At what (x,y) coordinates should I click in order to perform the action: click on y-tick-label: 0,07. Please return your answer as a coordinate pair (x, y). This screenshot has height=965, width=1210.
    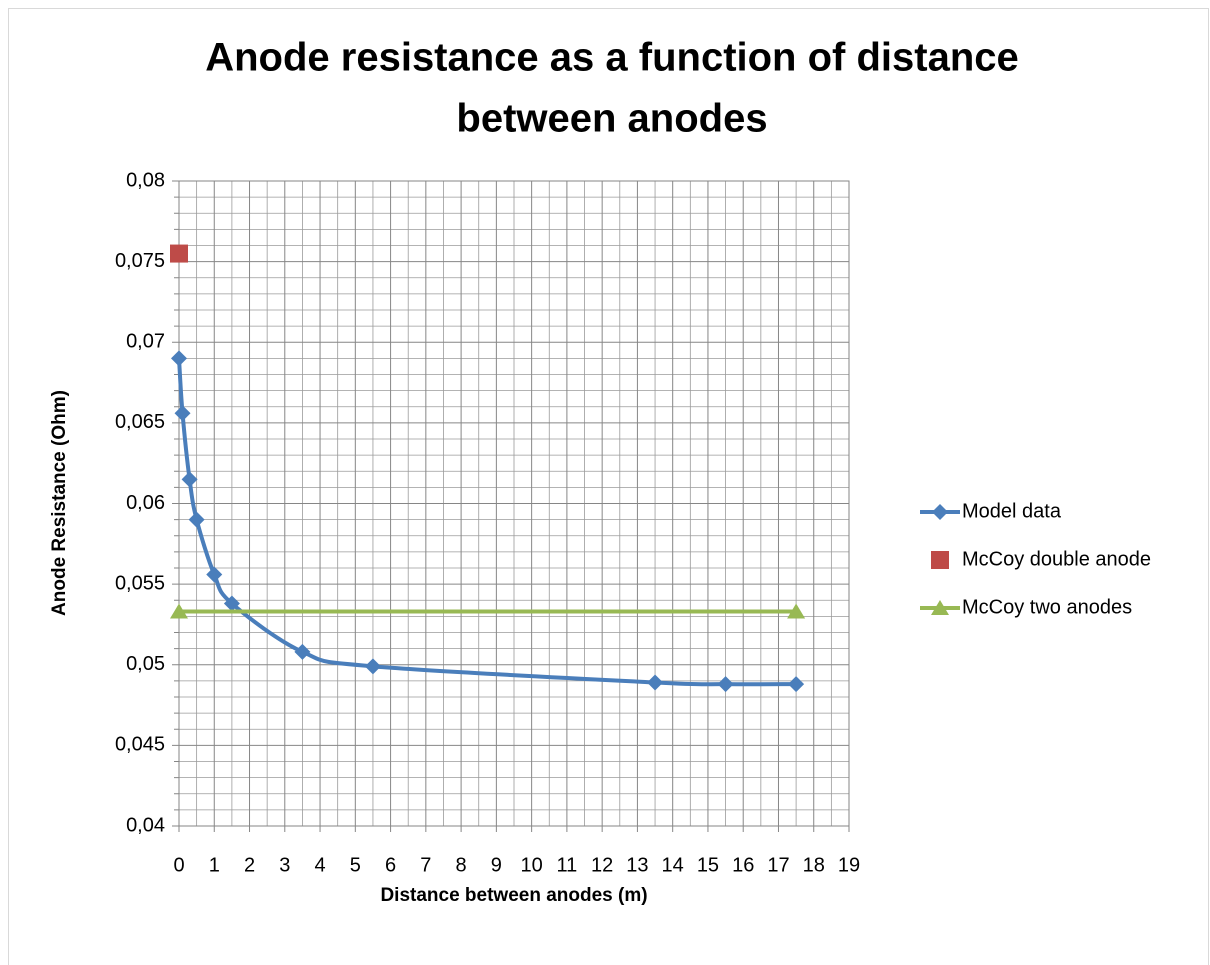
    Looking at the image, I should click on (145, 342).